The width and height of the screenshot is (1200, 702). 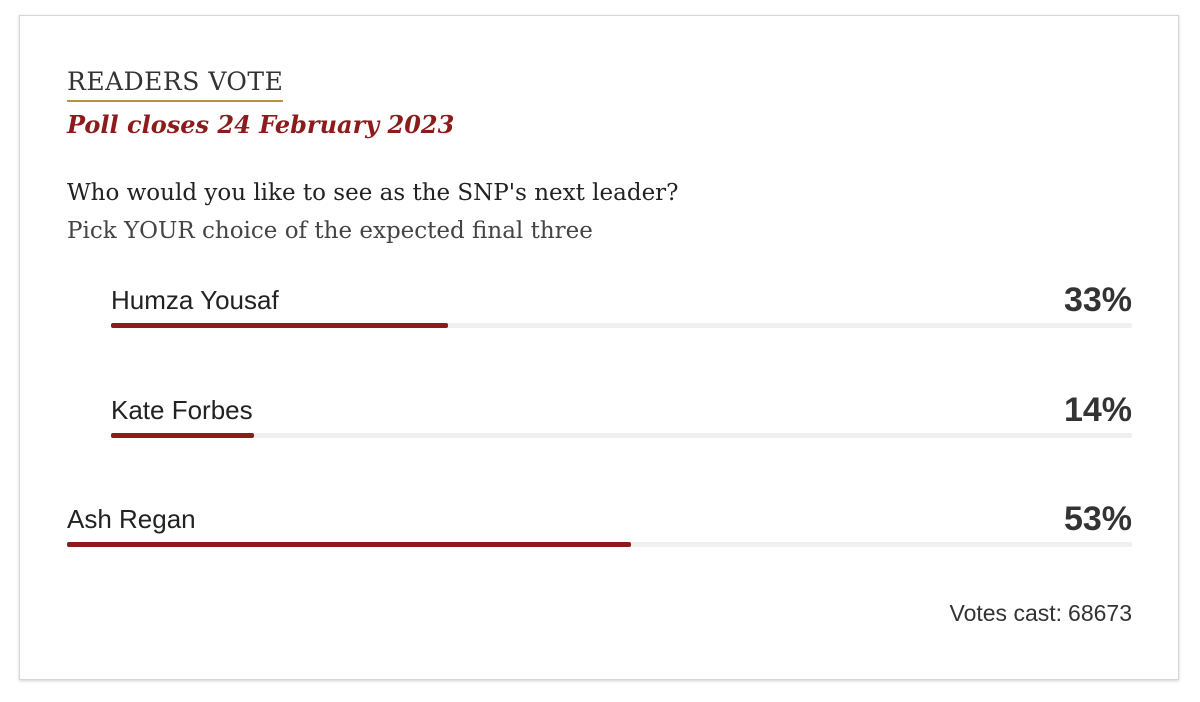 I want to click on poll-option-humza-yousaf: Humza Yousaf 33%, so click(x=621, y=311).